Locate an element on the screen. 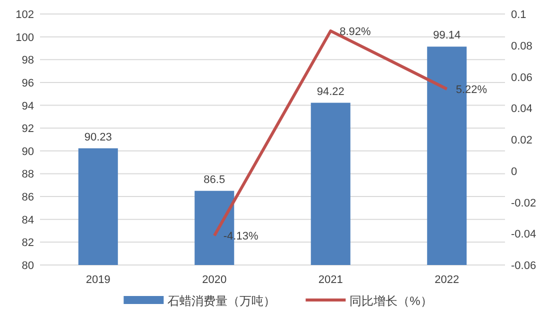  y2-tick-label: 0.04 is located at coordinates (521, 109).